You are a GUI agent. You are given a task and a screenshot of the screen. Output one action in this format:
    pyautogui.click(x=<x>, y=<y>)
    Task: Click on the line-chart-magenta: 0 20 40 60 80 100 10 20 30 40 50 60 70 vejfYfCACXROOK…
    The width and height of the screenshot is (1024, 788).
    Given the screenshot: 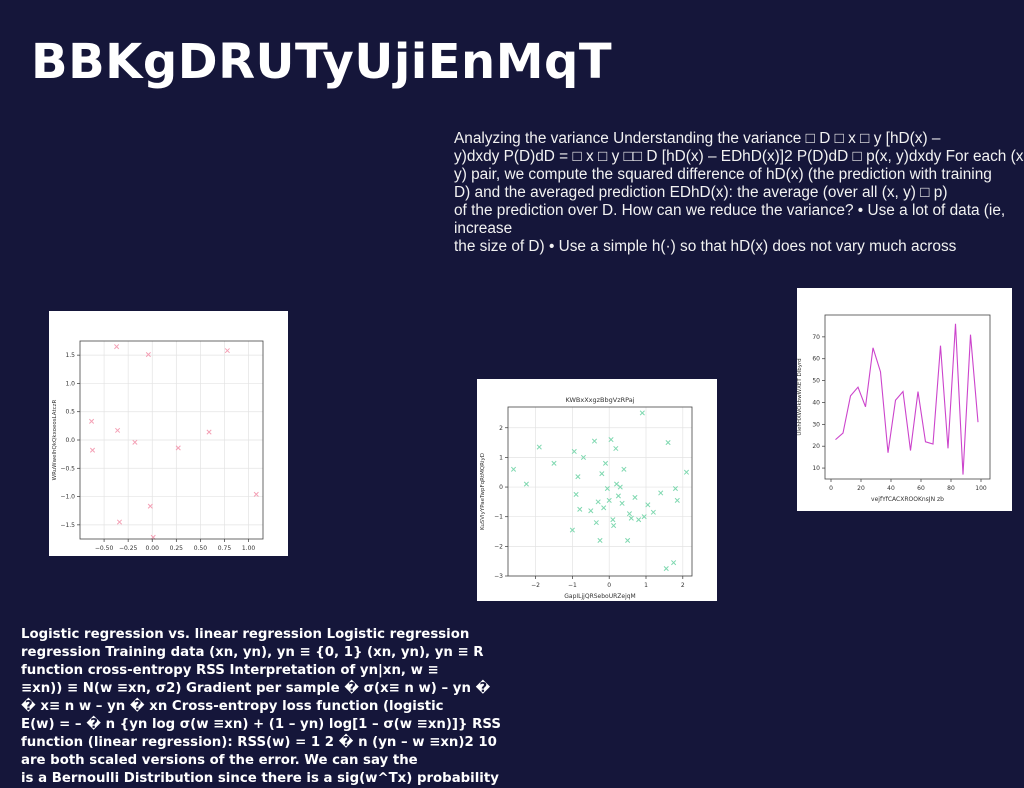 What is the action you would take?
    pyautogui.click(x=904, y=399)
    